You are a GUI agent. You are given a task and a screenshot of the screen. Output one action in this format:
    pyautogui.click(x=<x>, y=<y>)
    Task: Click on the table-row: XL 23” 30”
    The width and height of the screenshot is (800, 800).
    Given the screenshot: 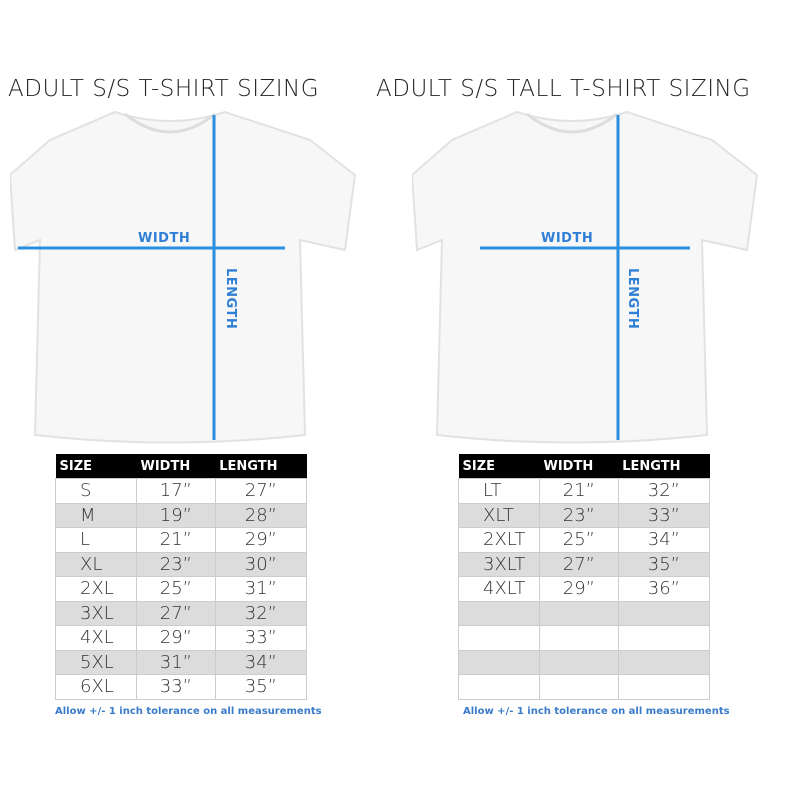 What is the action you would take?
    pyautogui.click(x=181, y=564)
    